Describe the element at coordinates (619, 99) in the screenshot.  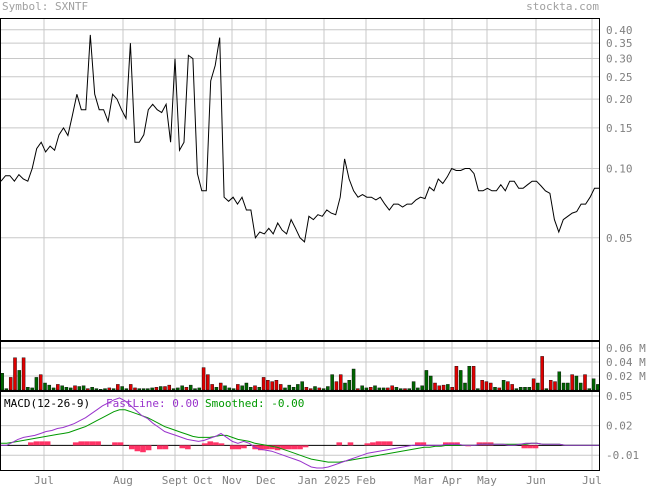
I see `price-tick-label: 0.20` at that location.